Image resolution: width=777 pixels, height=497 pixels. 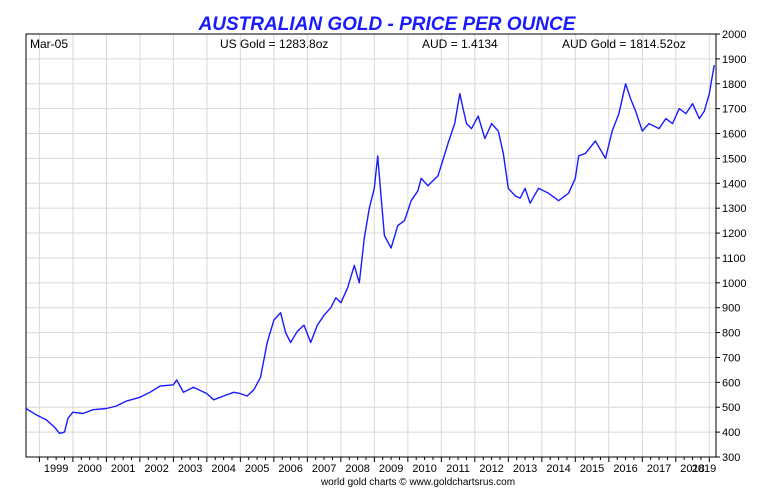 What do you see at coordinates (56, 469) in the screenshot?
I see `x-tick-label: 1999` at bounding box center [56, 469].